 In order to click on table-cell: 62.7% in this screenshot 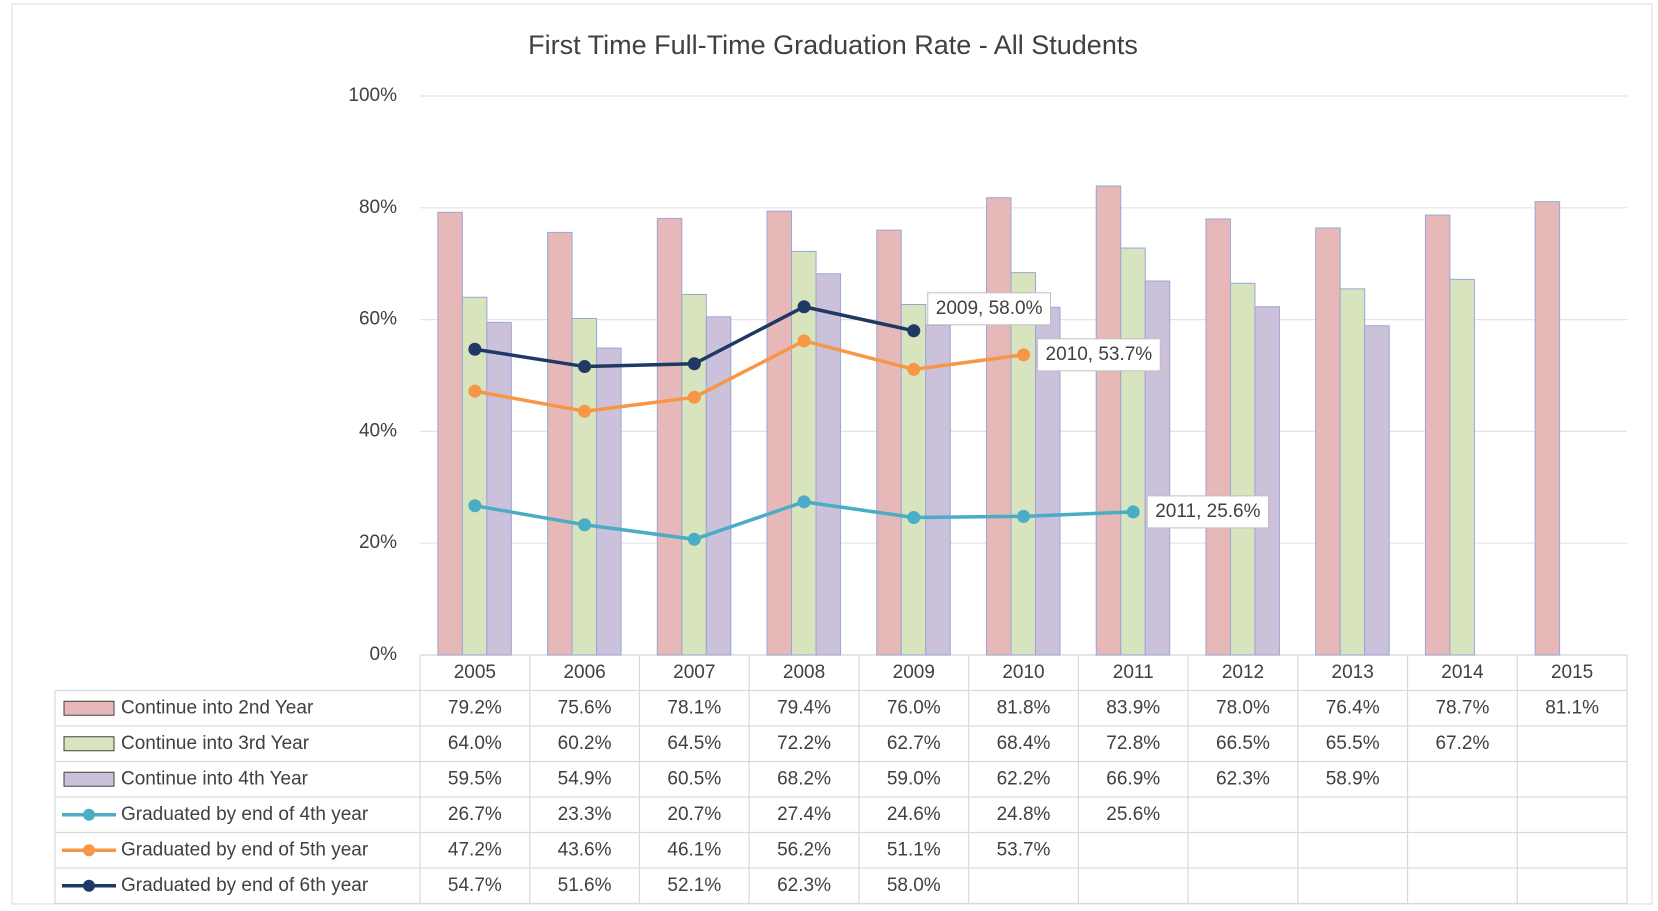, I will do `click(914, 743)`.